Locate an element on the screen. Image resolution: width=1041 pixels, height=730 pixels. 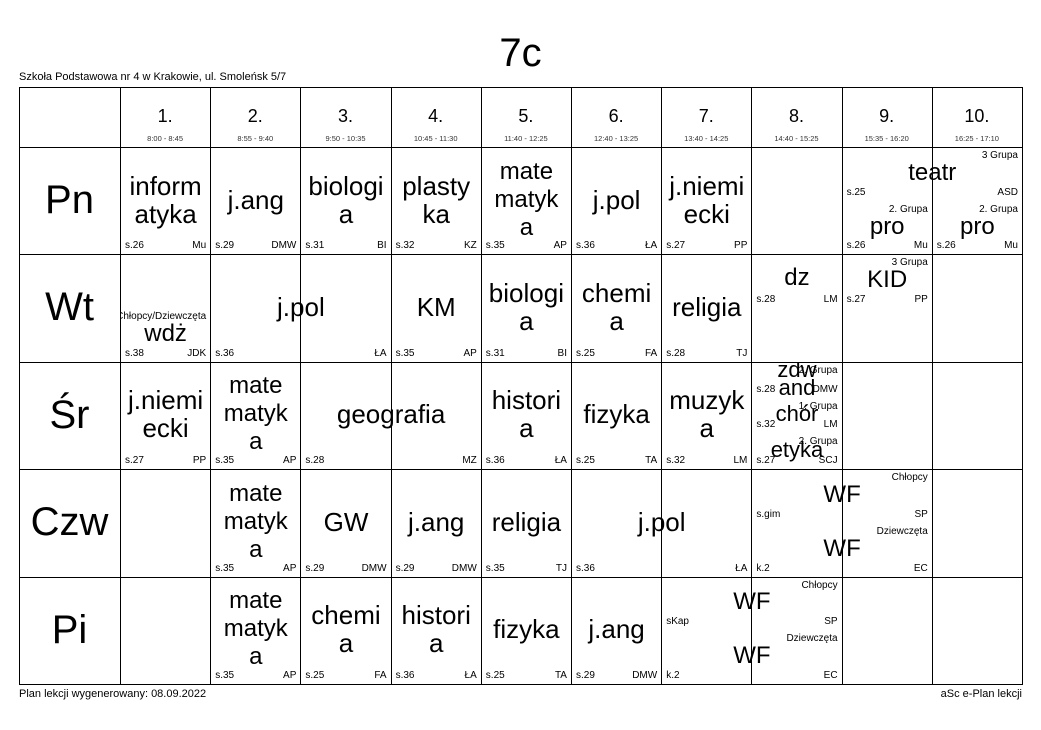
room-label: s.gim is located at coordinates (768, 514).